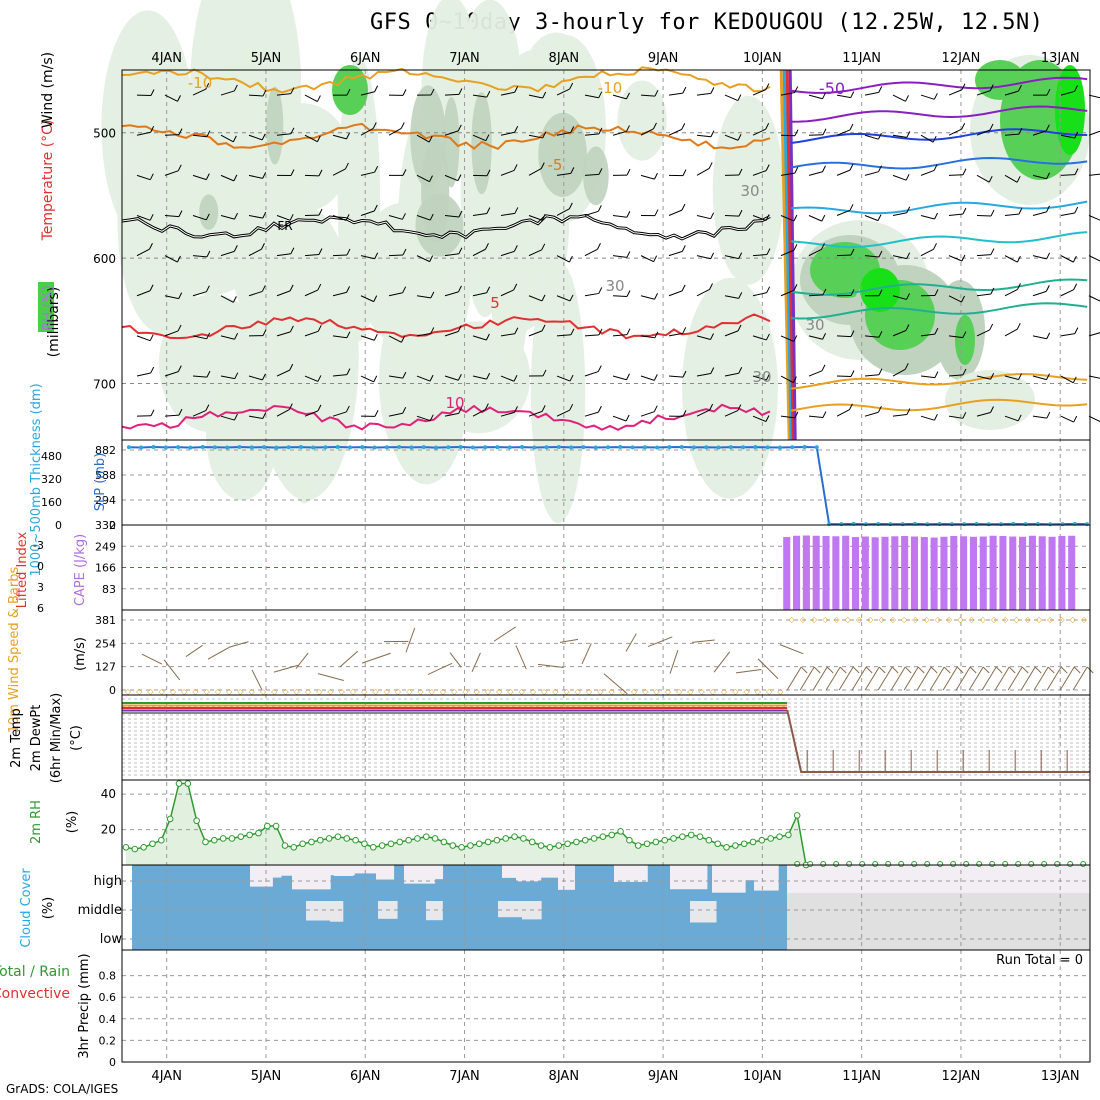  Describe the element at coordinates (38, 545) in the screenshot. I see `lifted-index-tick: -3` at that location.